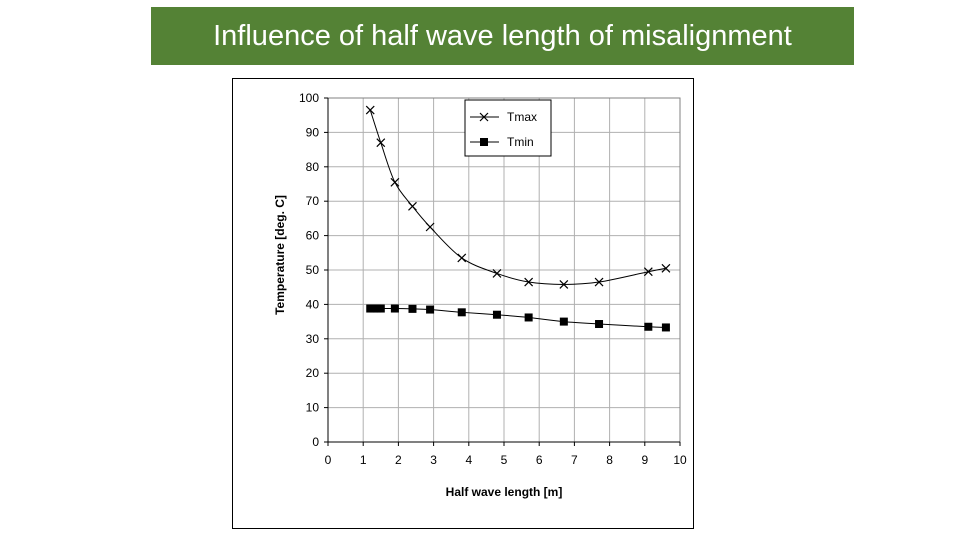 This screenshot has width=960, height=540. I want to click on series-line-tmax, so click(518, 197).